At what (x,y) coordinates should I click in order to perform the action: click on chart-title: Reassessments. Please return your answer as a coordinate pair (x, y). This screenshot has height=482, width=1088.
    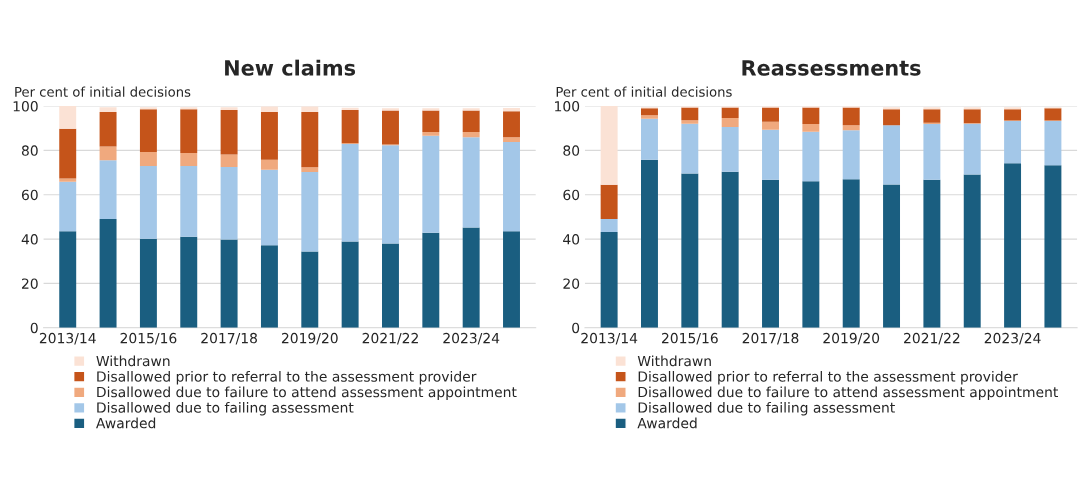
    Looking at the image, I should click on (831, 68).